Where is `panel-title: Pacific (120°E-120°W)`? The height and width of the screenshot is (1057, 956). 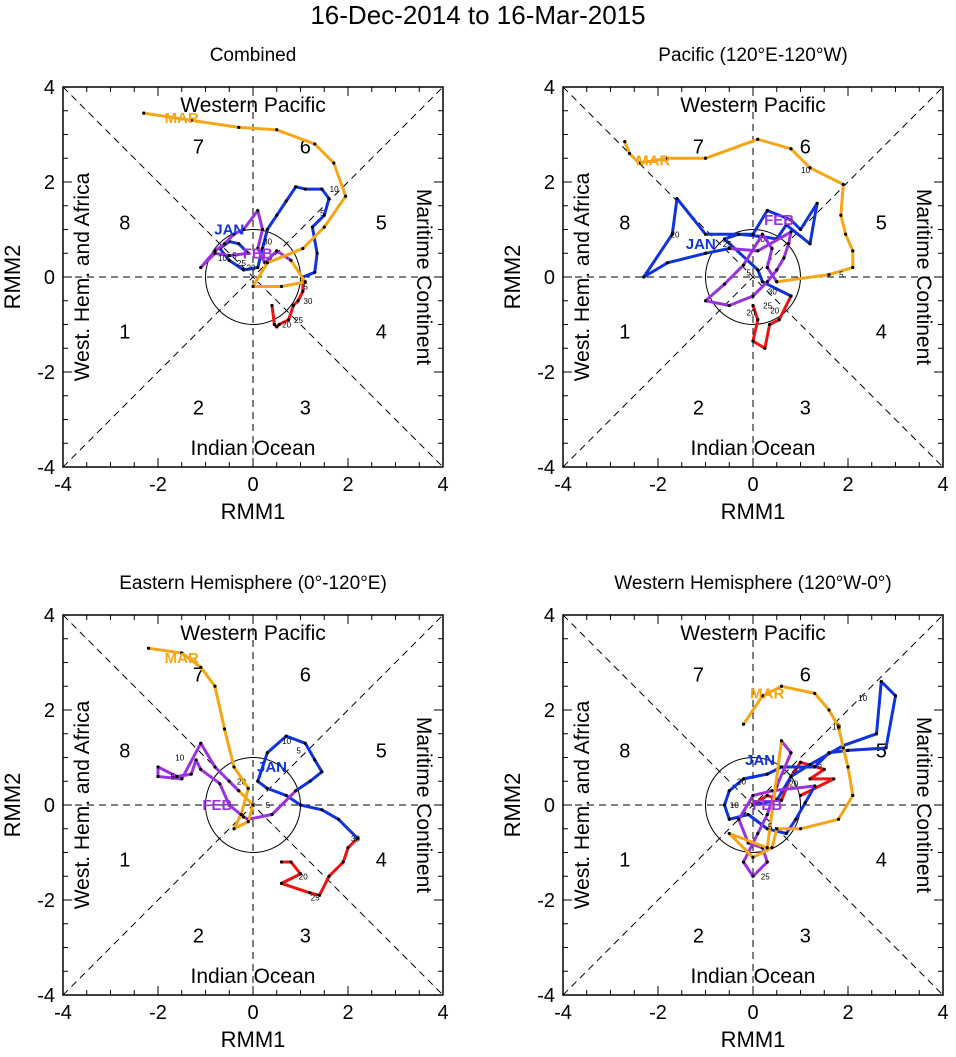 panel-title: Pacific (120°E-120°W) is located at coordinates (752, 55).